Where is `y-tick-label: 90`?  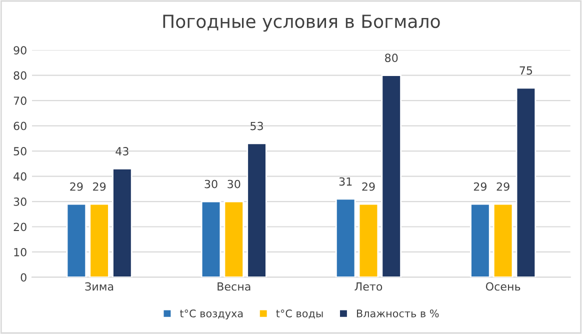 y-tick-label: 90 is located at coordinates (20, 50).